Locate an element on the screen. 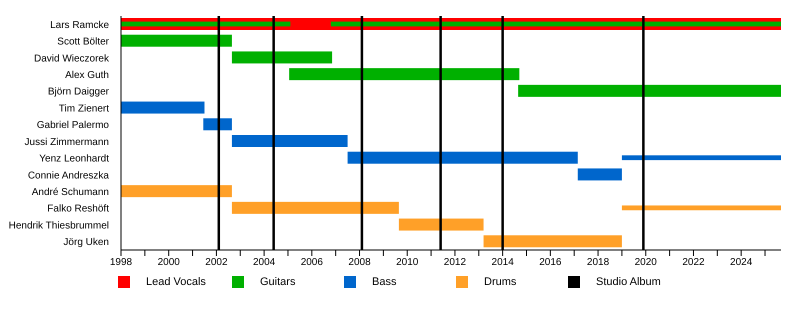  x-tick-label: 2022 is located at coordinates (694, 262).